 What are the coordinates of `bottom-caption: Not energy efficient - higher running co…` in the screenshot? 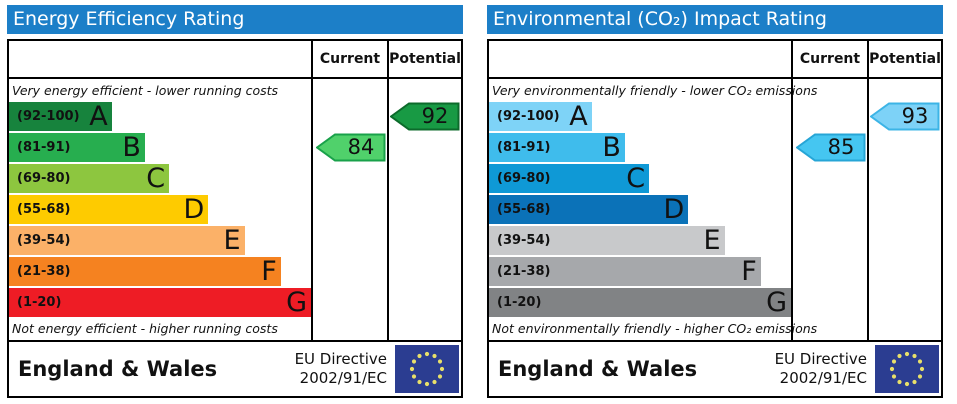 It's located at (145, 328).